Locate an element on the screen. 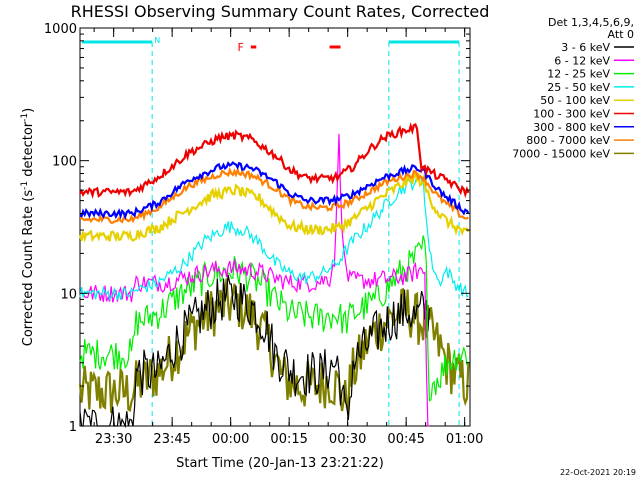 The height and width of the screenshot is (480, 640). legend-header-line-1: Det 1,3,4,5,6,9, is located at coordinates (591, 22).